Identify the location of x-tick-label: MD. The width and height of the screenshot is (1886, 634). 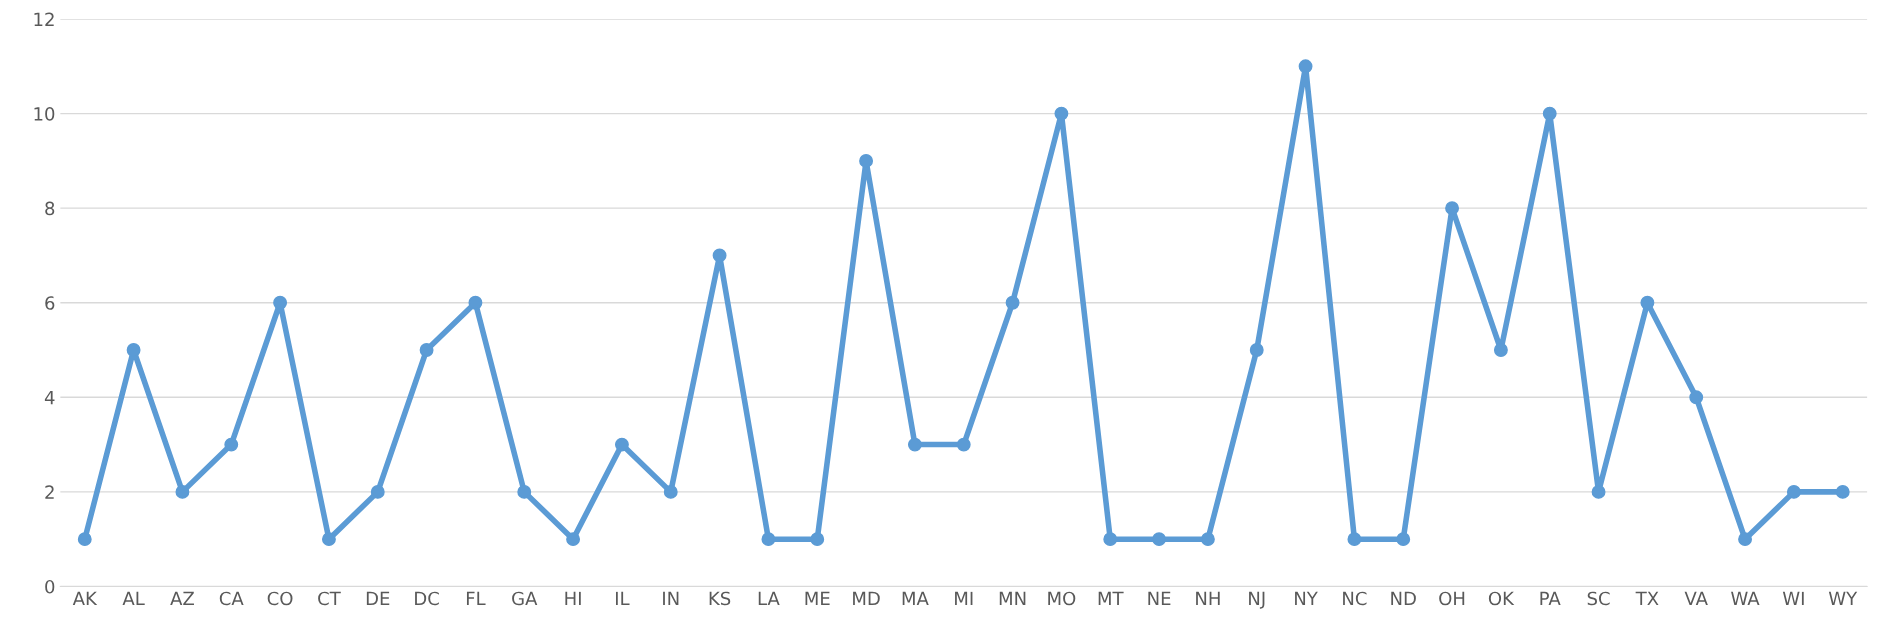
(866, 598).